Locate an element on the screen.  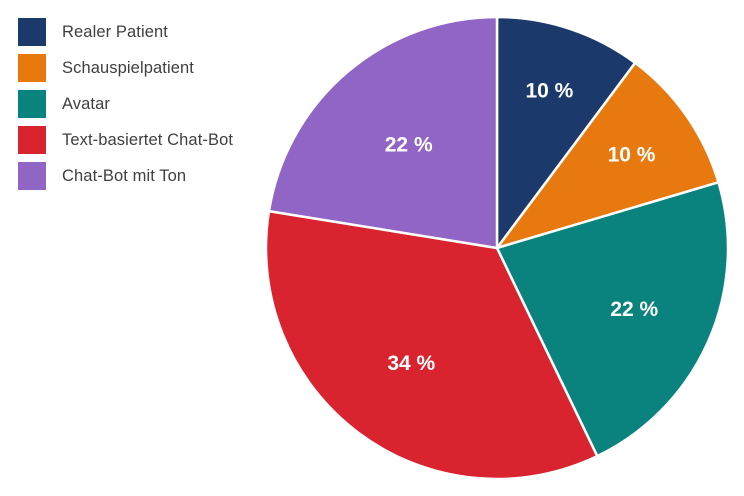
legend-label: Text-basiertet Chat-Bot is located at coordinates (148, 139).